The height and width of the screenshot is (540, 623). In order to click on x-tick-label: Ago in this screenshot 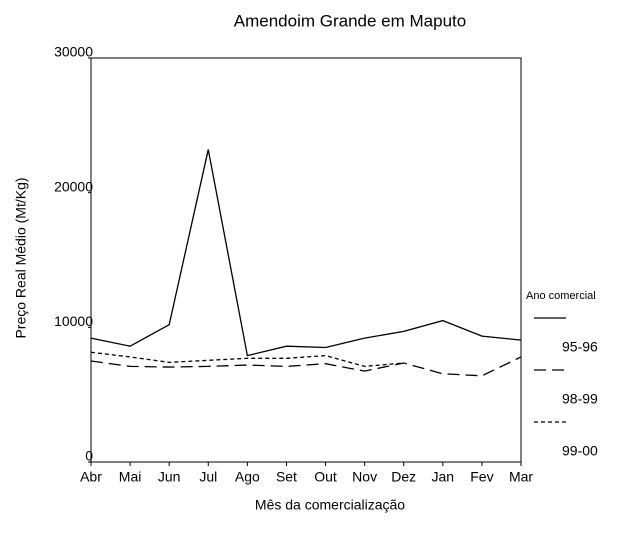, I will do `click(247, 477)`.